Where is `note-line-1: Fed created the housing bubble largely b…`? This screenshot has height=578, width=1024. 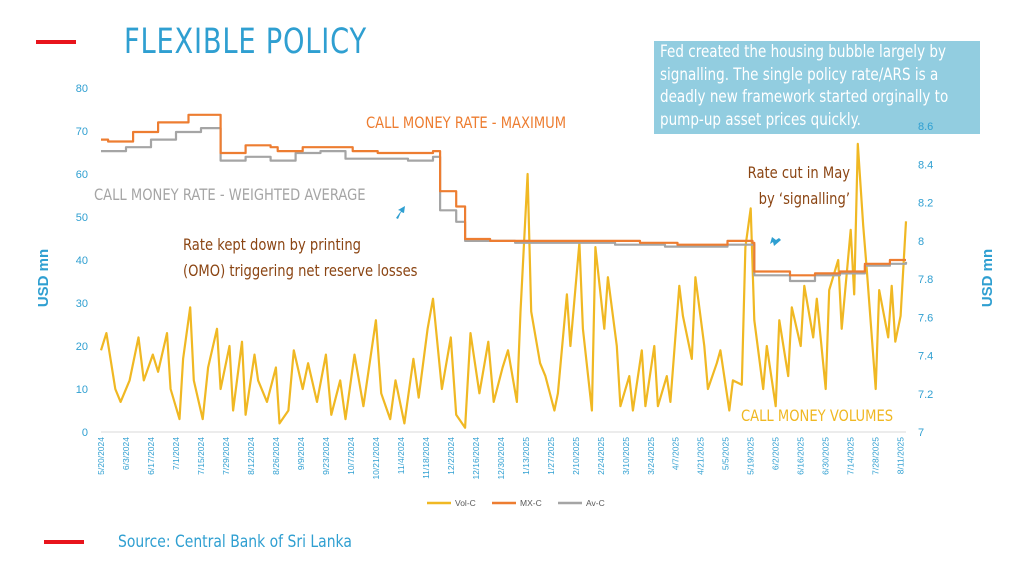 note-line-1: Fed created the housing bubble largely b… is located at coordinates (803, 51).